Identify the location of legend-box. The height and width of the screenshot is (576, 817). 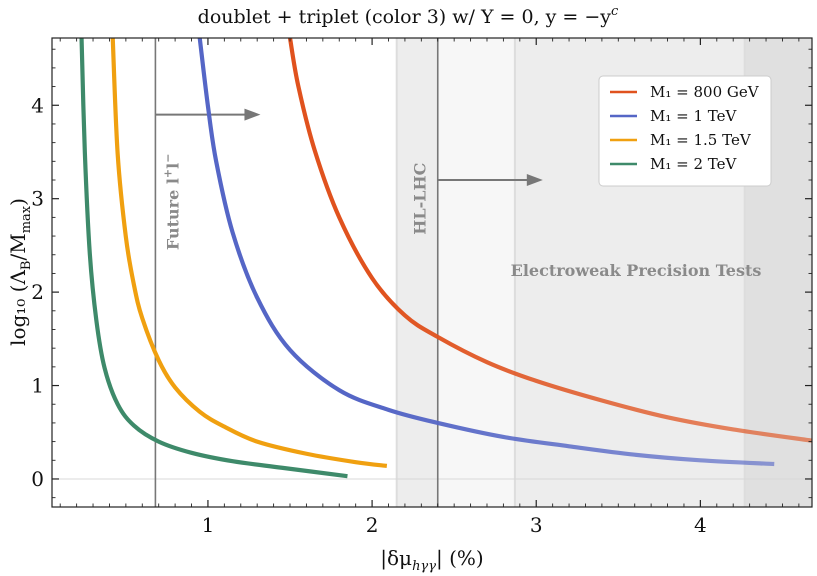
(685, 131).